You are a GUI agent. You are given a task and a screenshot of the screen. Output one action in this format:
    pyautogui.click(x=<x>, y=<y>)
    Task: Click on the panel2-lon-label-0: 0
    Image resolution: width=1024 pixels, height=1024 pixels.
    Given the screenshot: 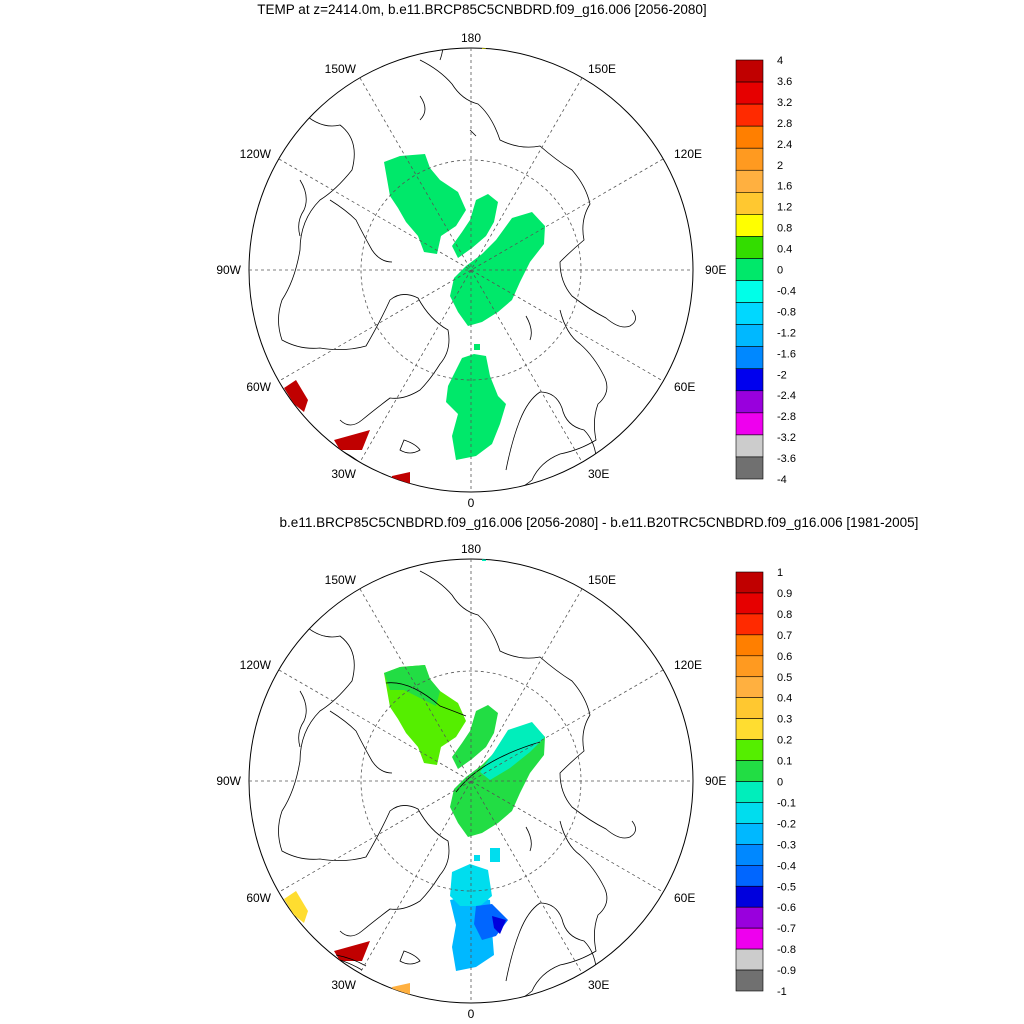 What is the action you would take?
    pyautogui.click(x=471, y=1014)
    